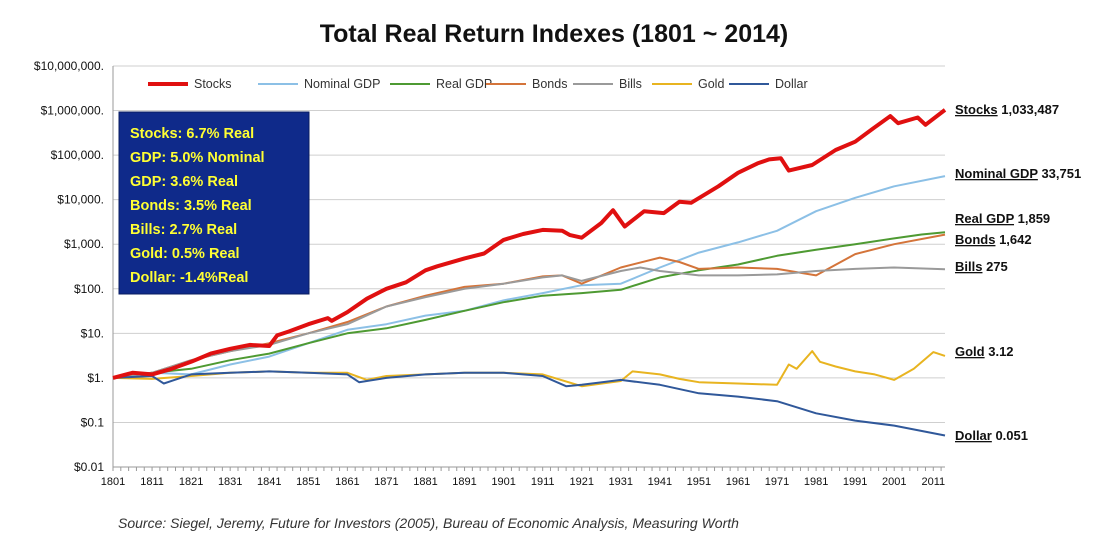 The height and width of the screenshot is (540, 1108). What do you see at coordinates (89, 289) in the screenshot?
I see `y-tick-label: $100.` at bounding box center [89, 289].